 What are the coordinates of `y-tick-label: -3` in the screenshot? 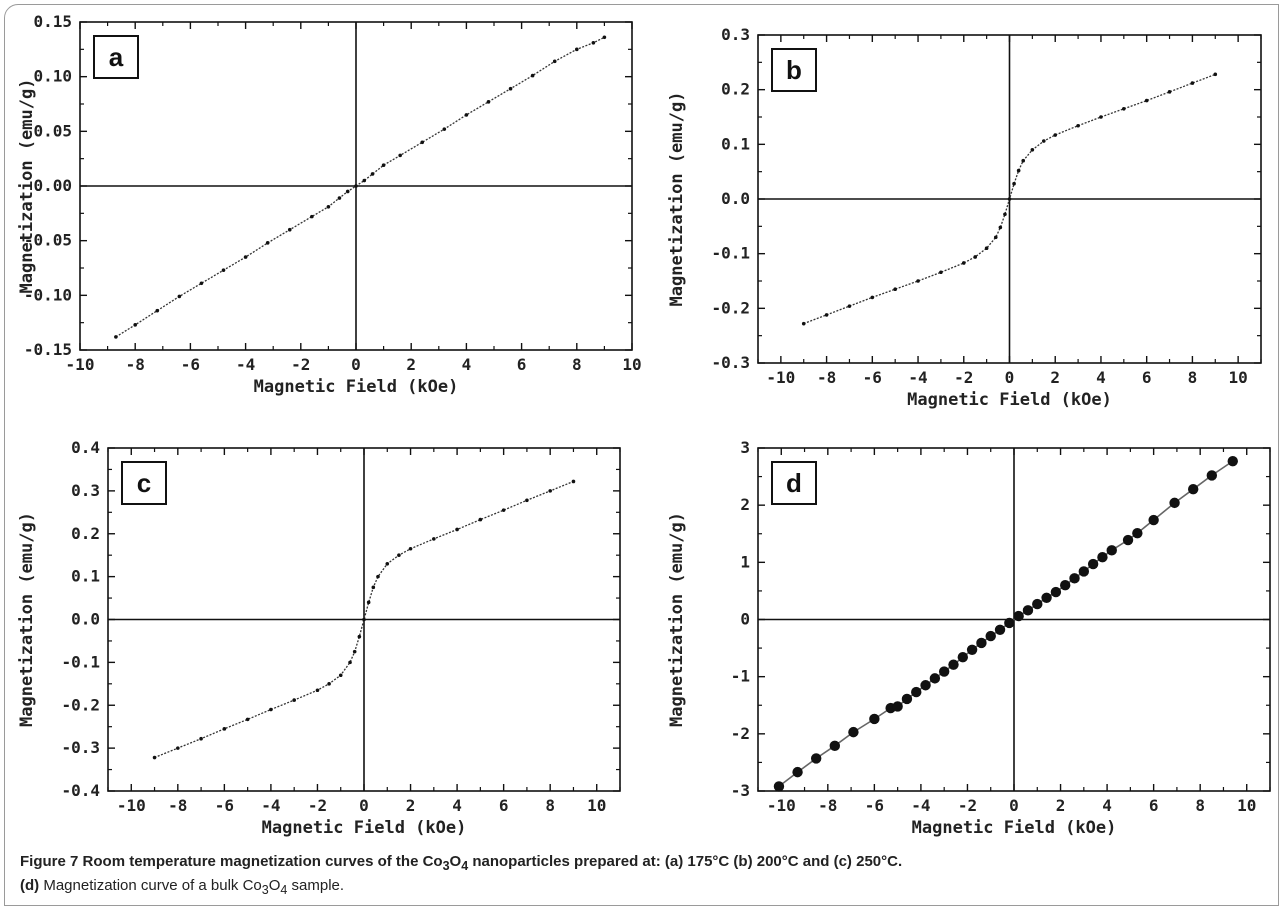 It's located at (740, 790).